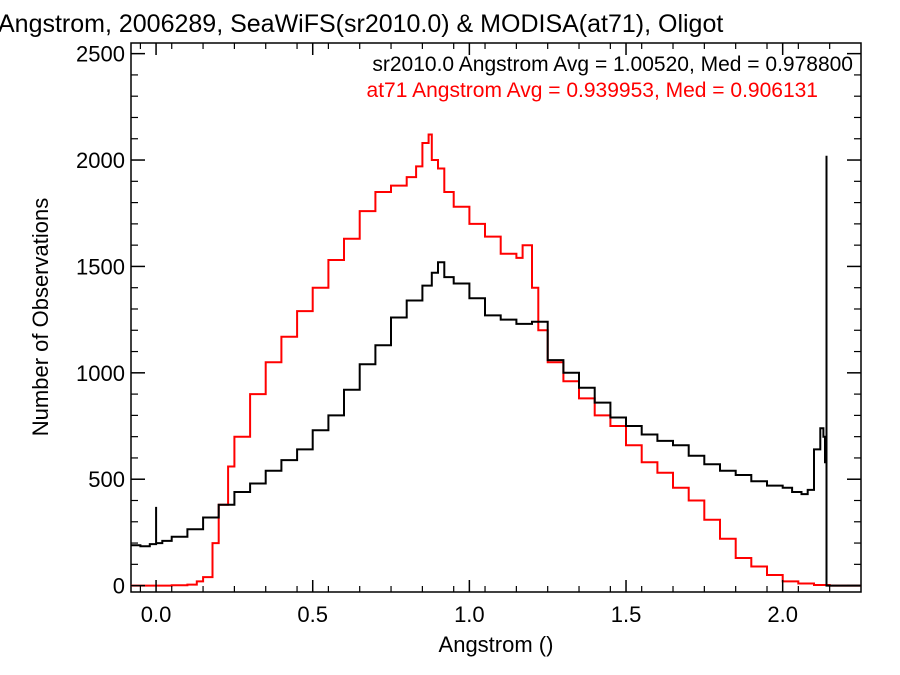 The image size is (900, 675). I want to click on x-tick-label: 1.0, so click(469, 614).